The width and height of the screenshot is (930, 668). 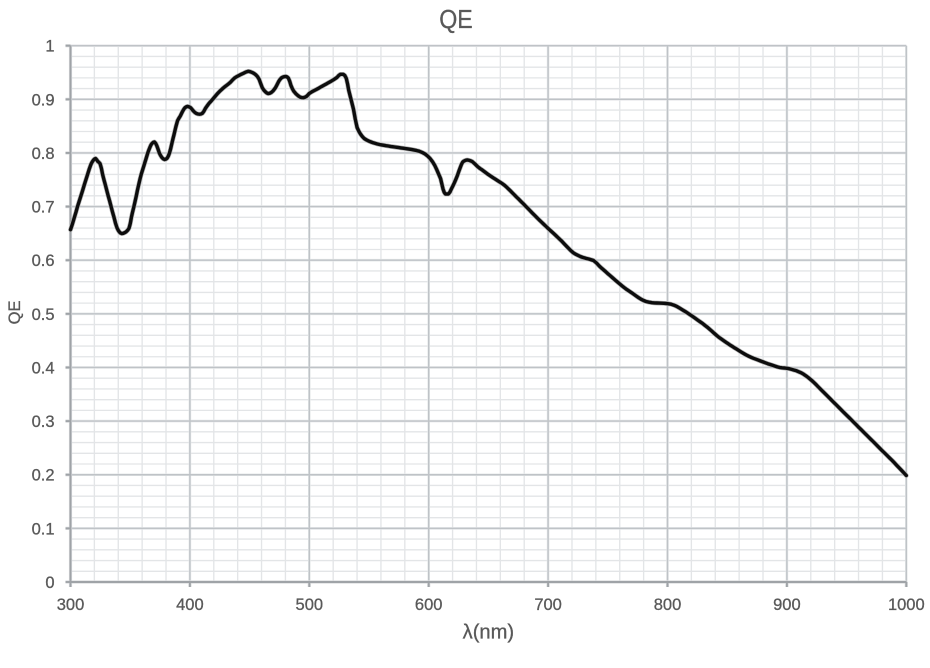 What do you see at coordinates (668, 605) in the screenshot?
I see `svg-text: 800` at bounding box center [668, 605].